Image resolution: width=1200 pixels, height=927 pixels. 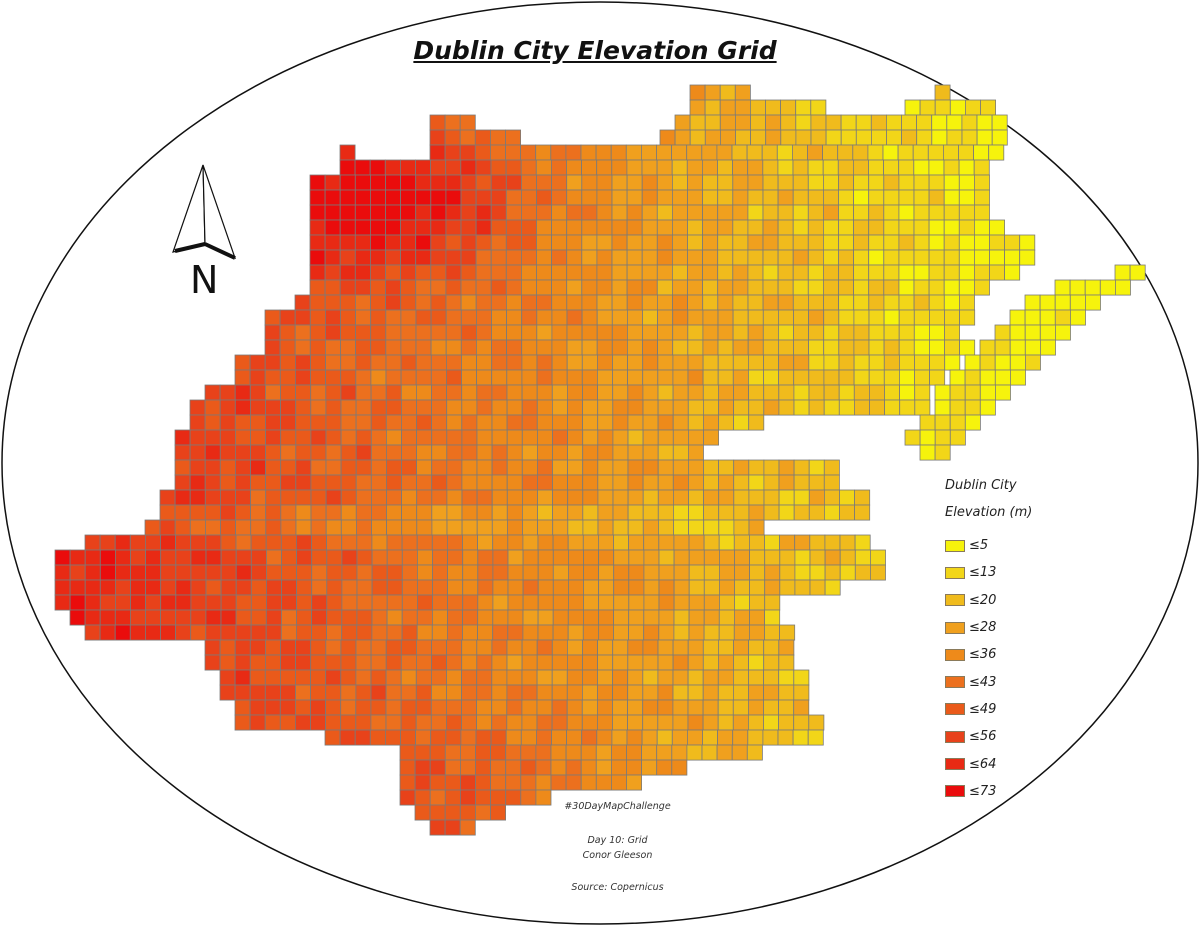 I want to click on legend-swatch, so click(x=955, y=572).